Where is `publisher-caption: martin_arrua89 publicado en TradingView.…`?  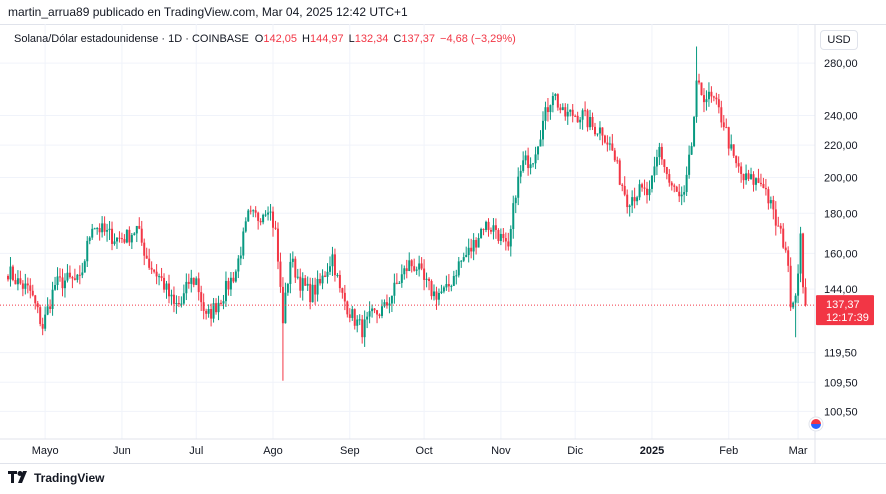
publisher-caption: martin_arrua89 publicado en TradingView.… is located at coordinates (208, 12).